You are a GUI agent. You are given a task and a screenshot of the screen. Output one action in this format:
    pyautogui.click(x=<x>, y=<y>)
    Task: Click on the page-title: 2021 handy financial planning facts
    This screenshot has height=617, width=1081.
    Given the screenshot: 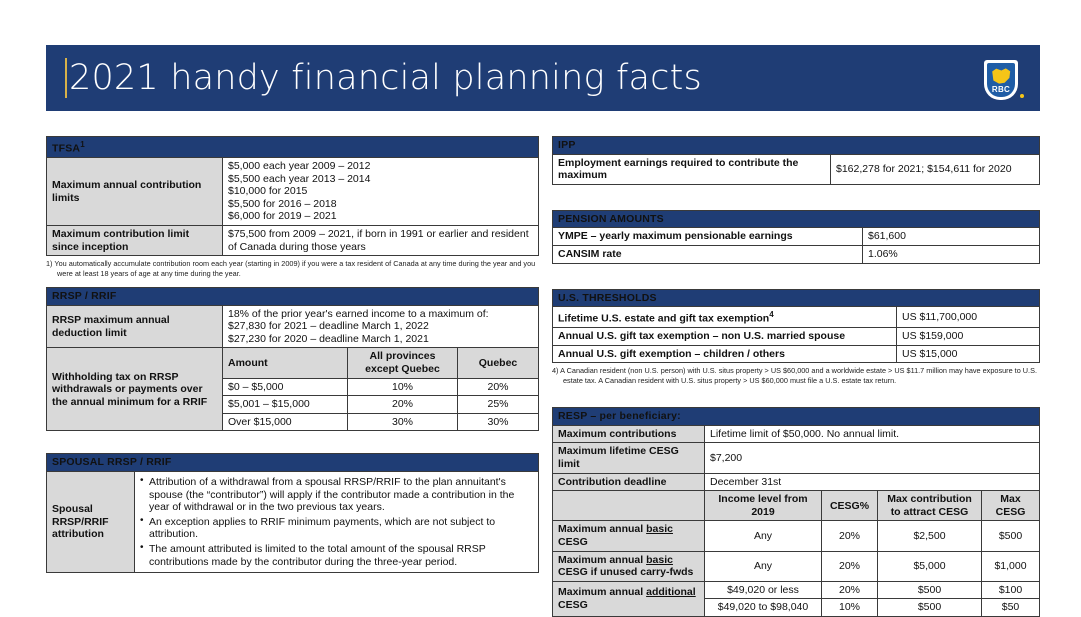 What is the action you would take?
    pyautogui.click(x=385, y=77)
    